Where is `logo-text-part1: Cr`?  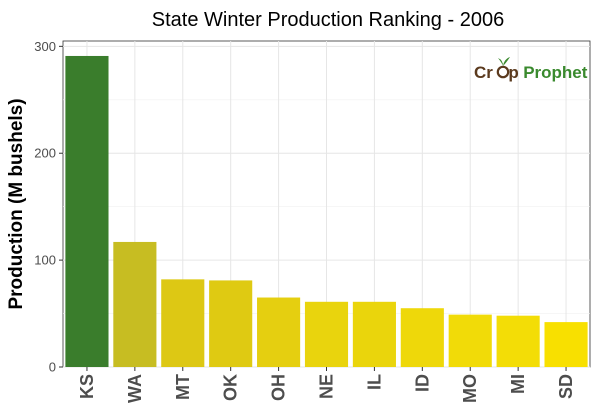 logo-text-part1: Cr is located at coordinates (483, 72).